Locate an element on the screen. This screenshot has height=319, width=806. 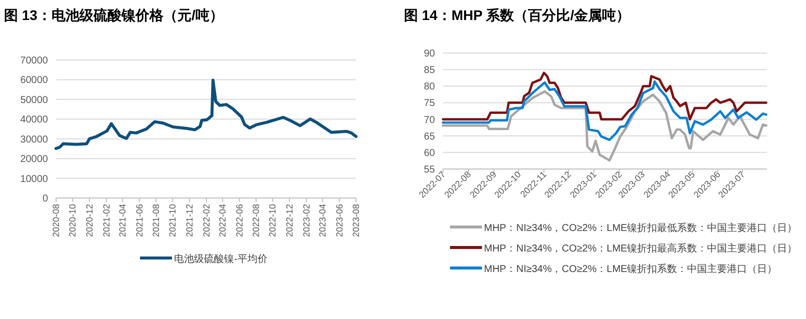
x-tick-label: 2021-12 is located at coordinates (189, 221).